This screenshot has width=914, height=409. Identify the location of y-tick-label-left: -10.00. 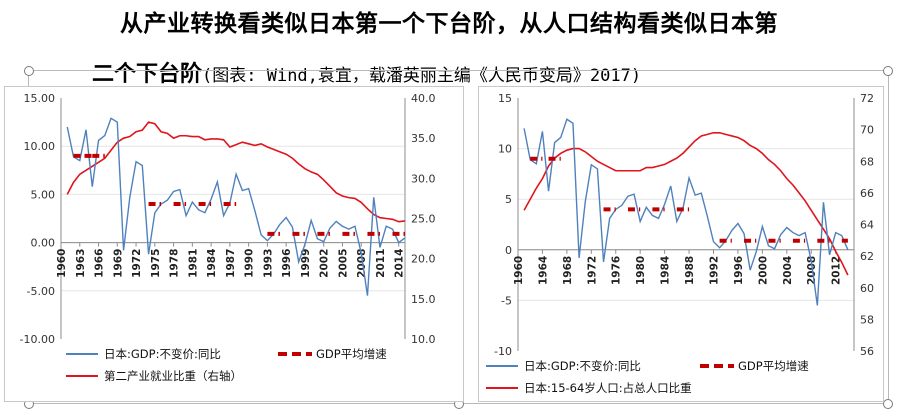
(37, 339).